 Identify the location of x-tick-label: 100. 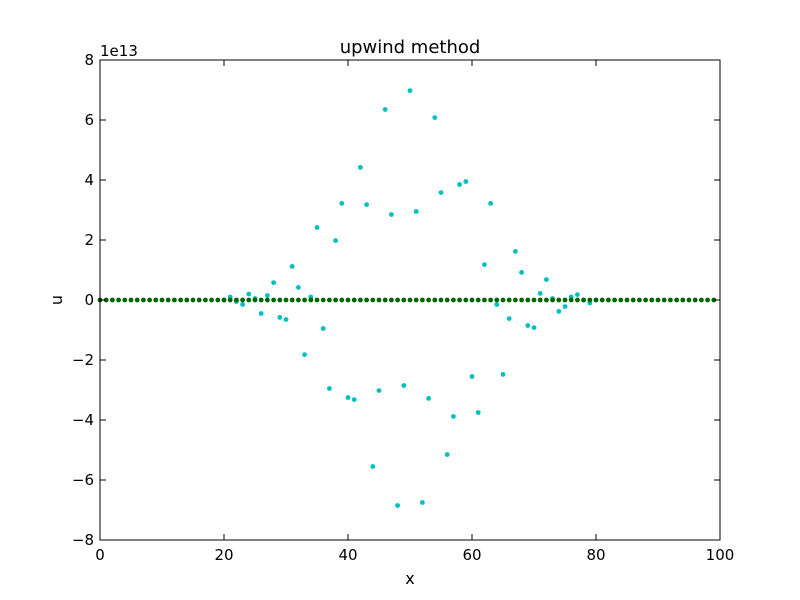
(720, 555).